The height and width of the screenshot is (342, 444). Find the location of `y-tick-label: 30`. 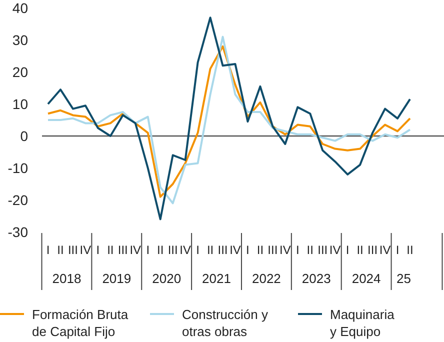

y-tick-label: 30 is located at coordinates (20, 40).